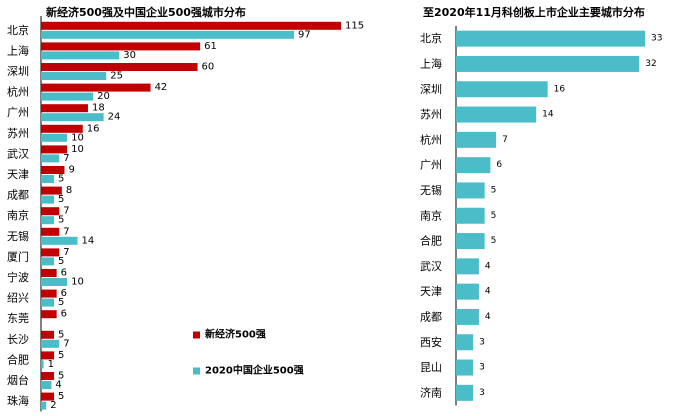  What do you see at coordinates (18, 380) in the screenshot?
I see `category-label: 烟台` at bounding box center [18, 380].